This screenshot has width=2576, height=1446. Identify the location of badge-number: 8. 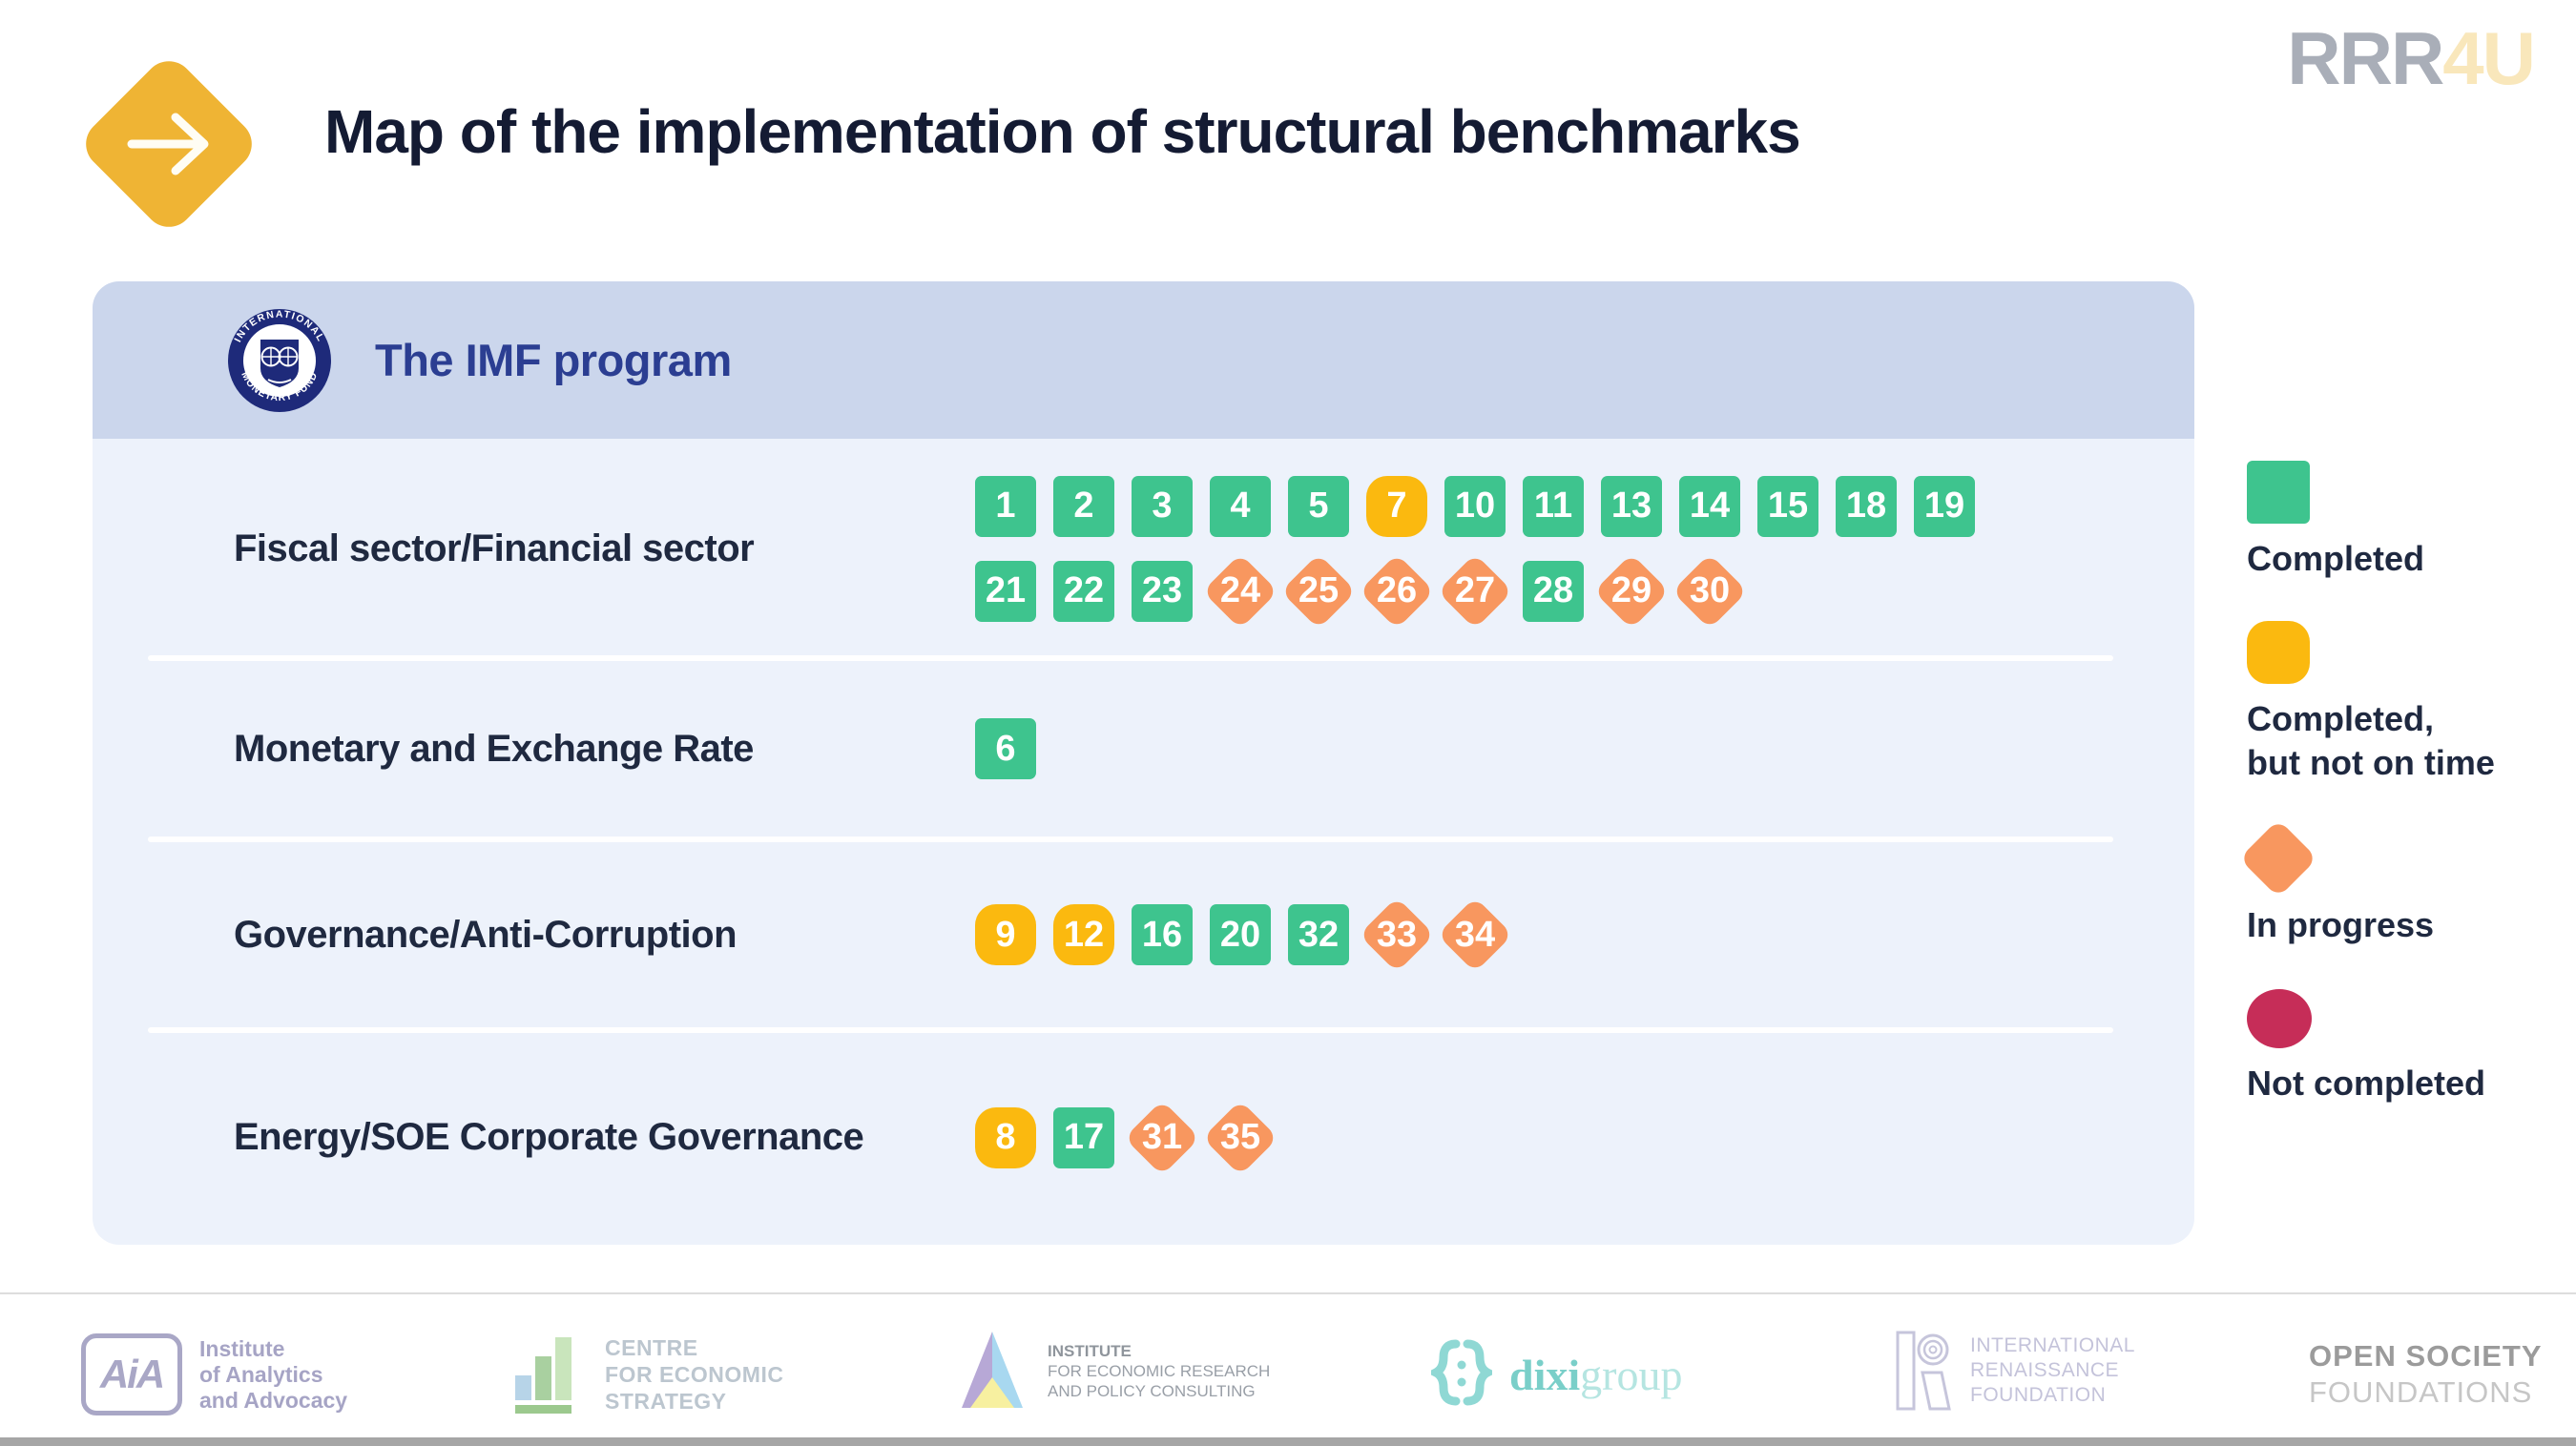
(1005, 1137).